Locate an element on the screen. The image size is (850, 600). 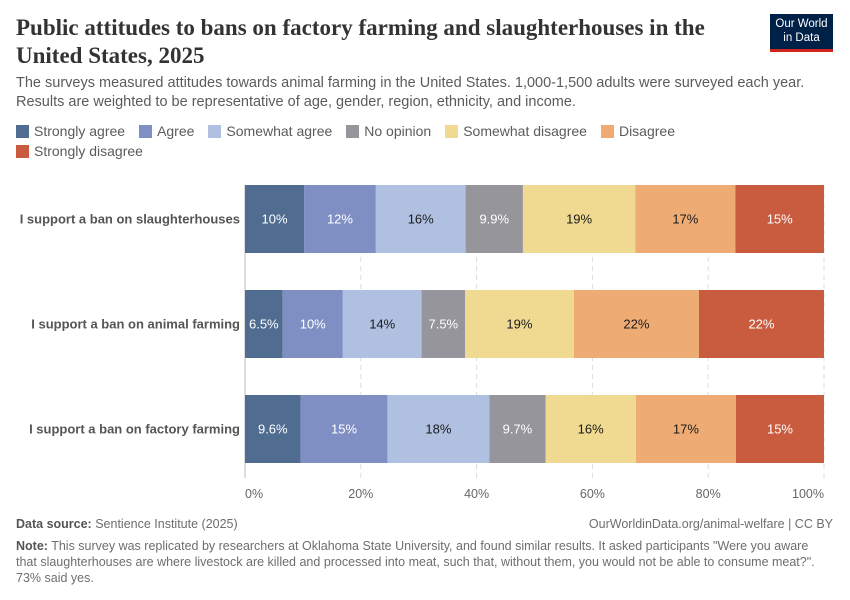
data-label: 9.7% is located at coordinates (518, 429).